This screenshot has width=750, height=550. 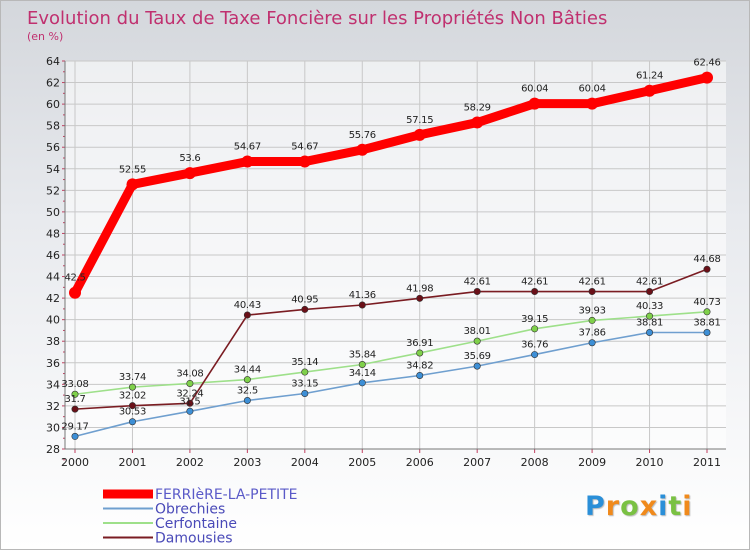 What do you see at coordinates (196, 524) in the screenshot?
I see `legend-label: Cerfontaine` at bounding box center [196, 524].